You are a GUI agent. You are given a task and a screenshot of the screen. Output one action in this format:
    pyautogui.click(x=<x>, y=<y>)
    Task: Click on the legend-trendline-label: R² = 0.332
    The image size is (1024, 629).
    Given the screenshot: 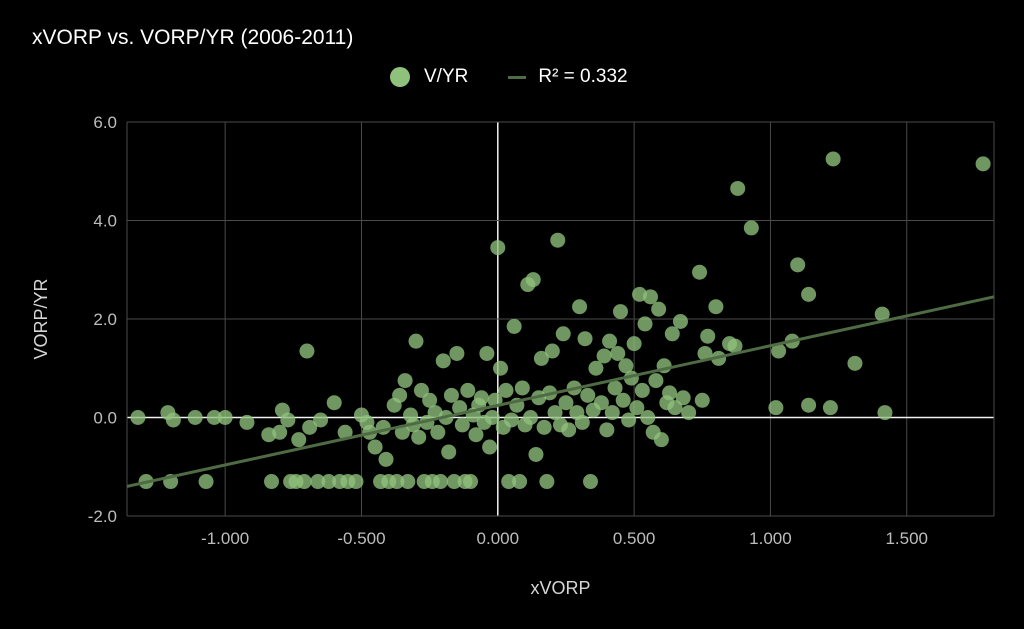 What is the action you would take?
    pyautogui.click(x=583, y=76)
    